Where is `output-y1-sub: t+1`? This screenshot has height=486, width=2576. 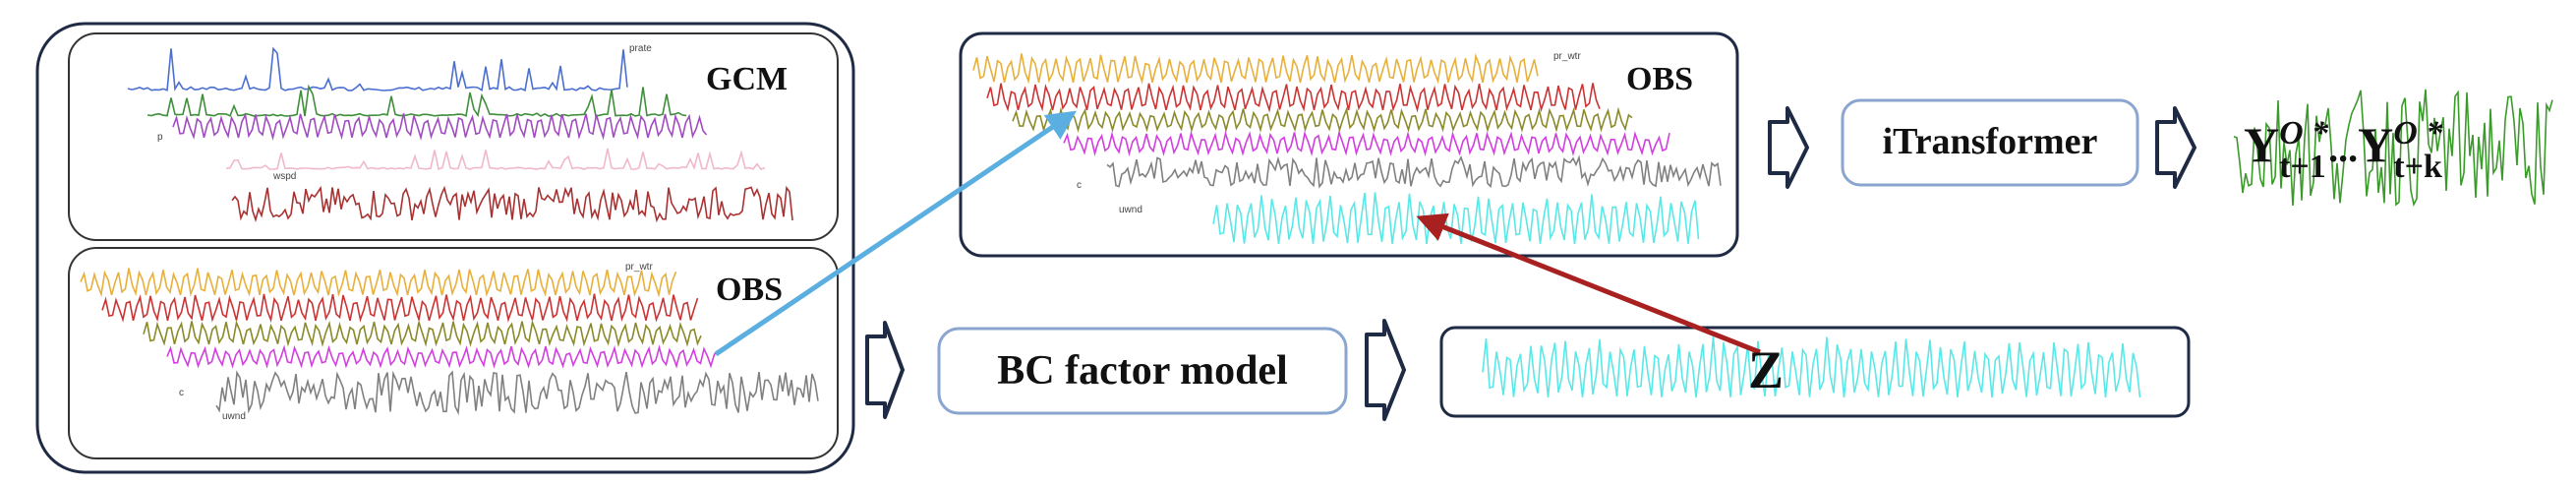
output-y1-sub: t+1 is located at coordinates (2302, 166).